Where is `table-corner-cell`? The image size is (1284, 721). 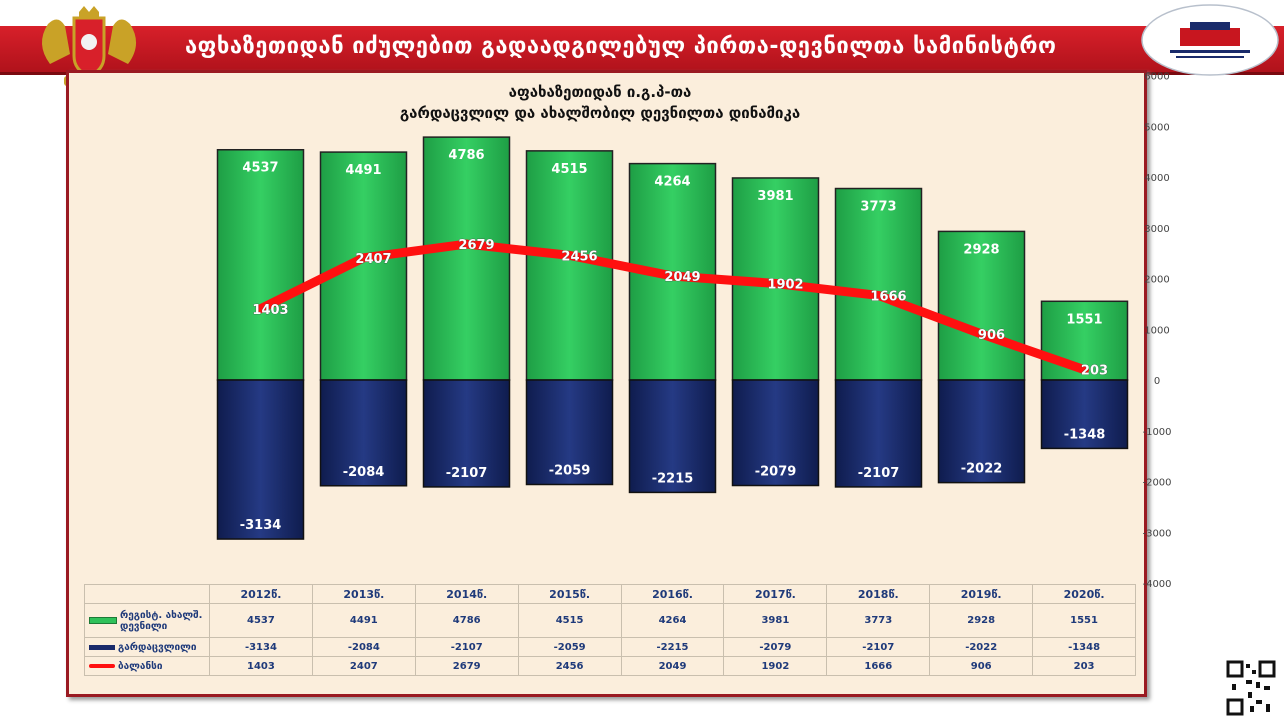 table-corner-cell is located at coordinates (147, 594).